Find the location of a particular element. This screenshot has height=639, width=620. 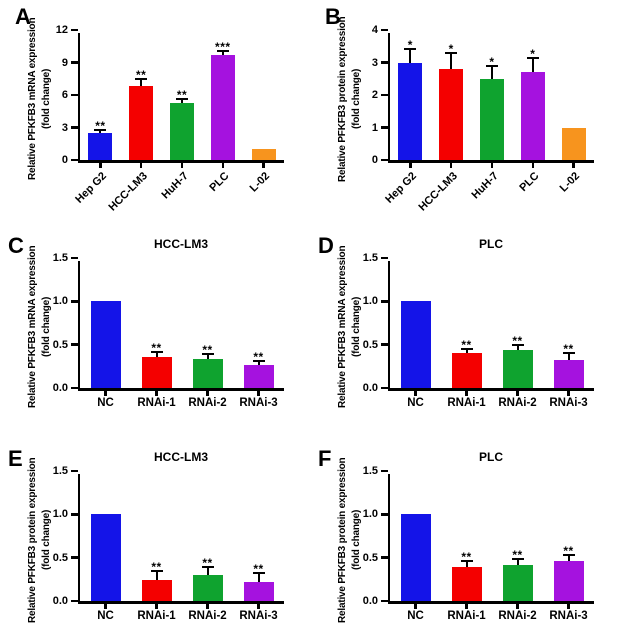

bar-group-hcc-lm3: ** HCC-LM3 is located at coordinates (130, 123).